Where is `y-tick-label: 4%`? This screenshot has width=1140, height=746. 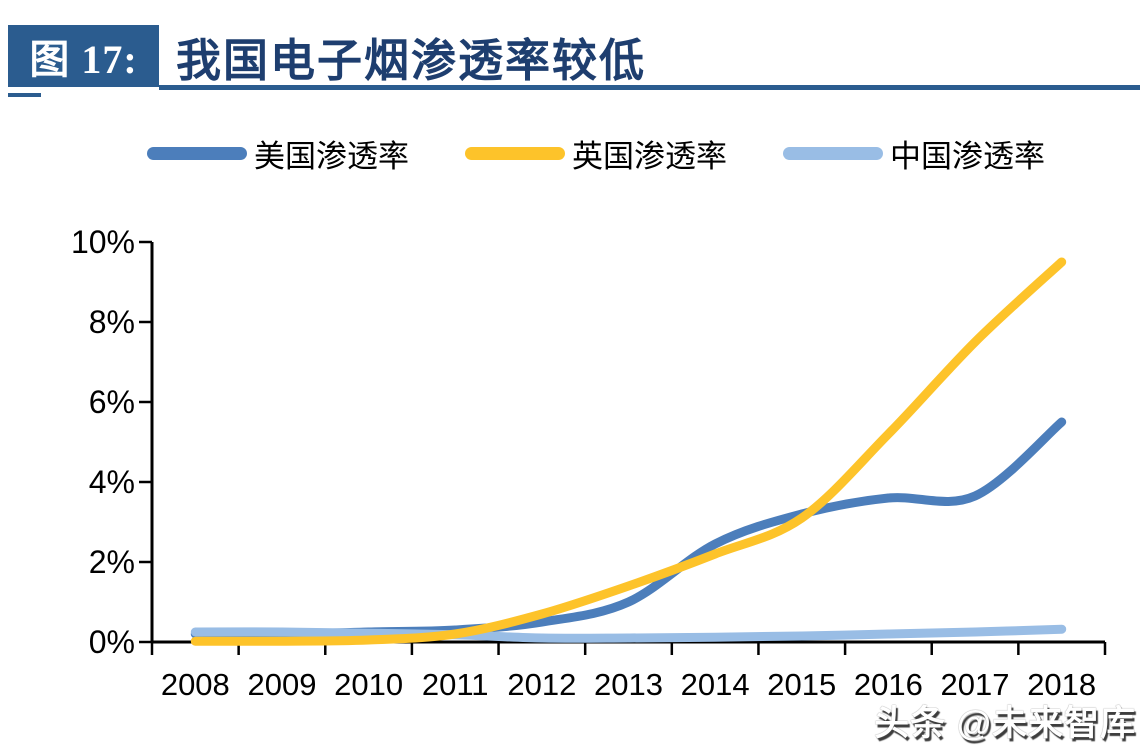 y-tick-label: 4% is located at coordinates (112, 482).